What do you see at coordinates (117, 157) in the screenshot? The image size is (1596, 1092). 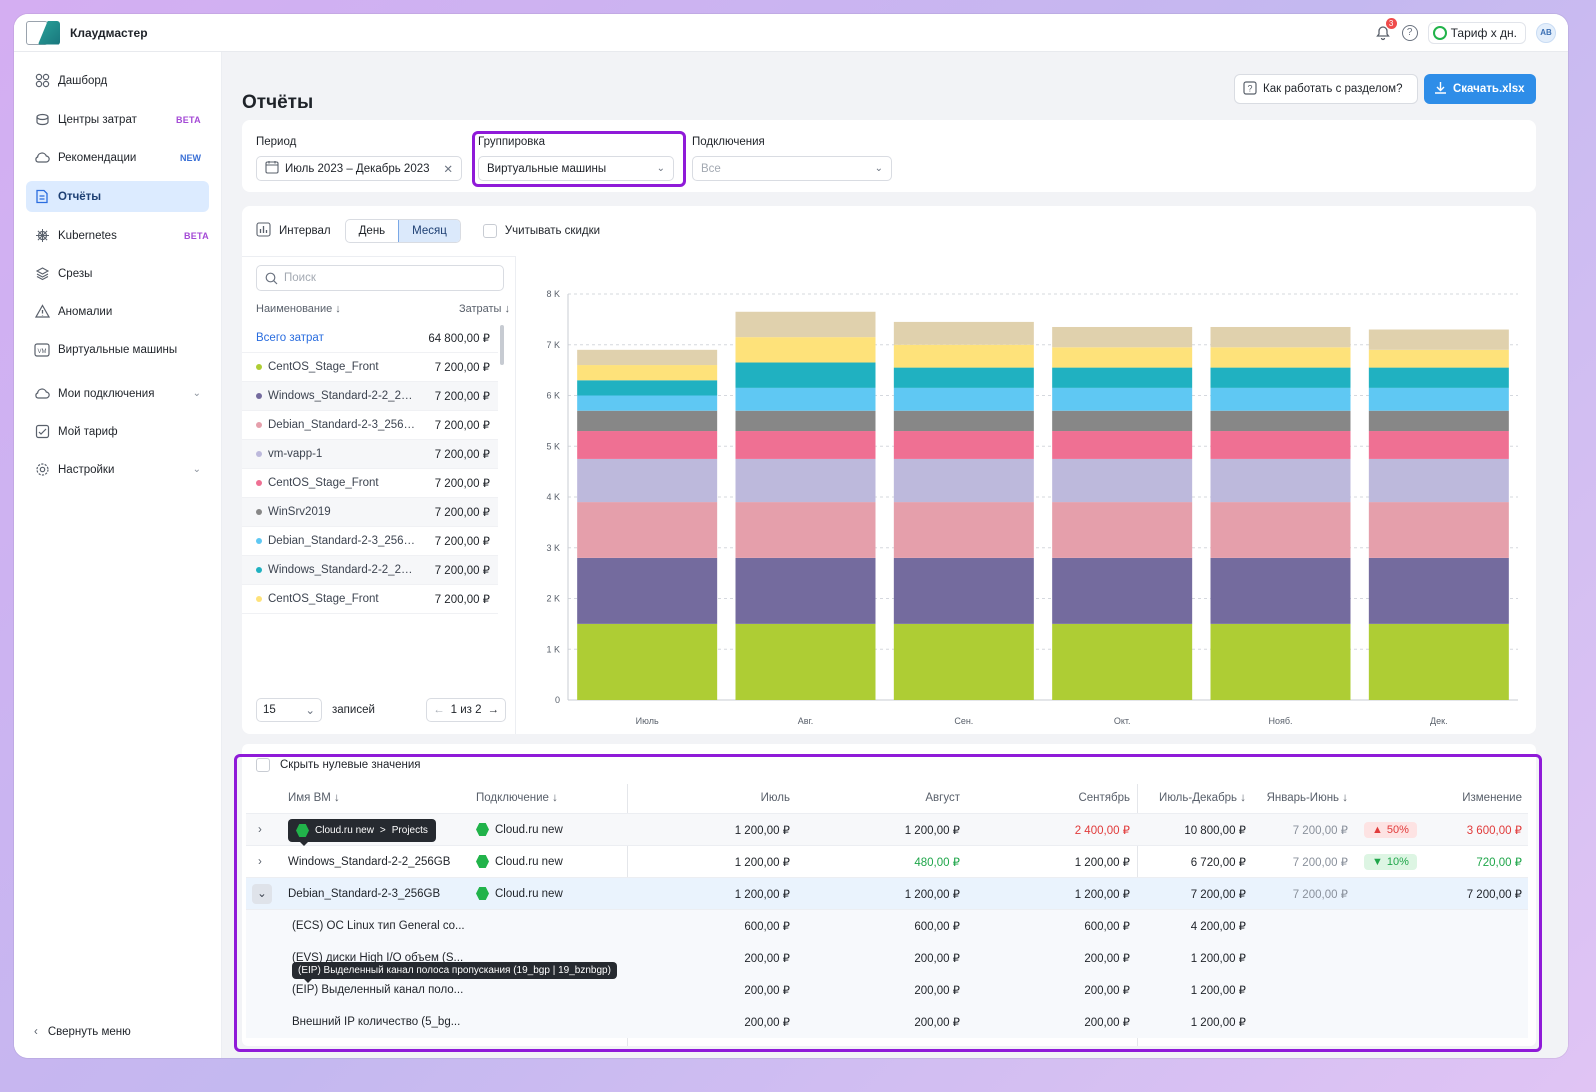 I see `sidebar-item-recommendations: Рекомендации NEW` at bounding box center [117, 157].